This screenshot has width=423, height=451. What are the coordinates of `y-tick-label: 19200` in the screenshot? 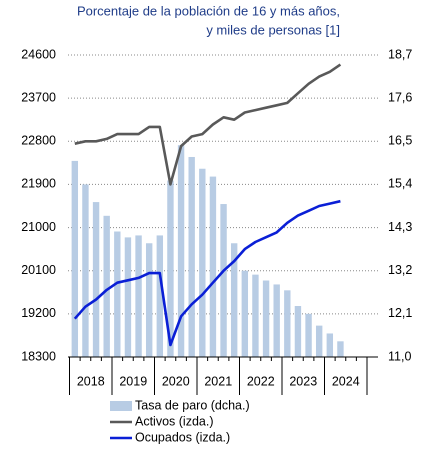 It's located at (38, 313).